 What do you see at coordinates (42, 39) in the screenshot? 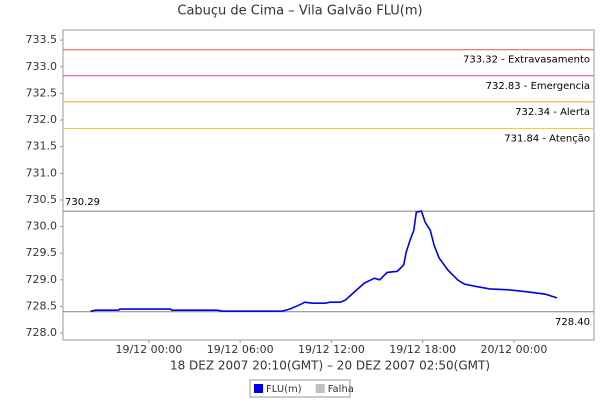
I see `y-tick-label: 733.5` at bounding box center [42, 39].